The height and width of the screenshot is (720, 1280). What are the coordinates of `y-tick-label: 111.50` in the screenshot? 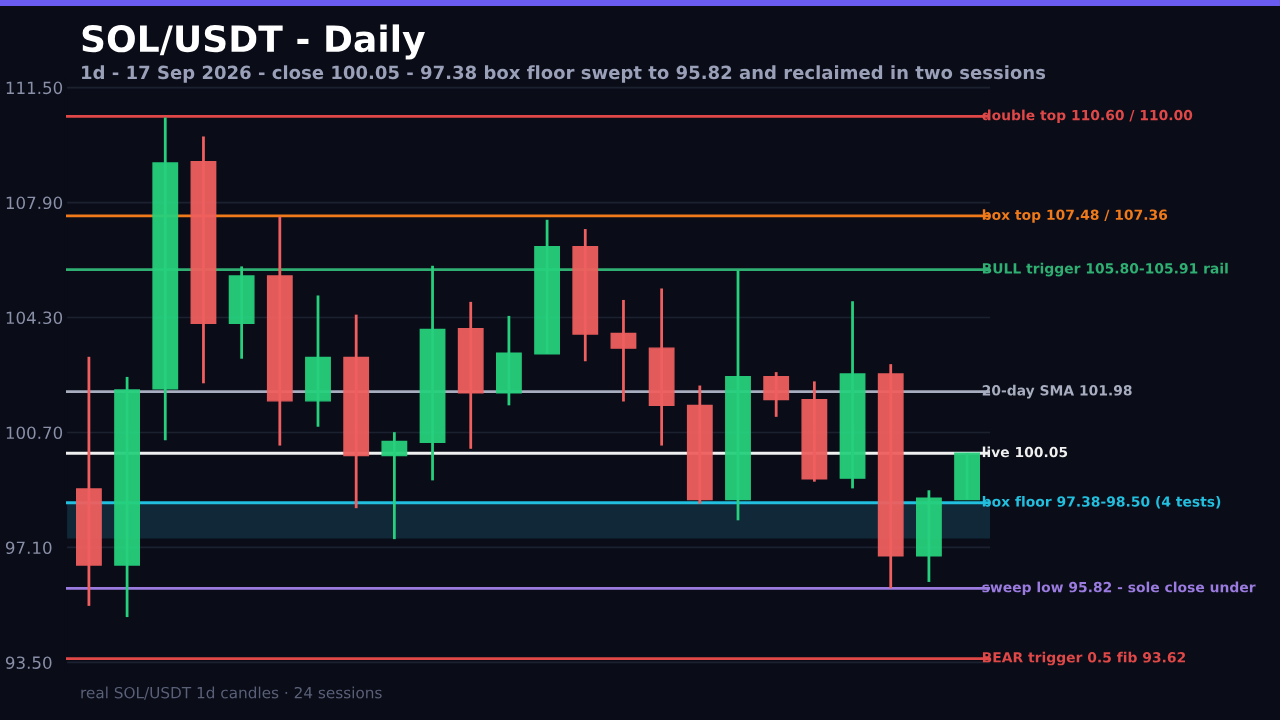 It's located at (34, 88).